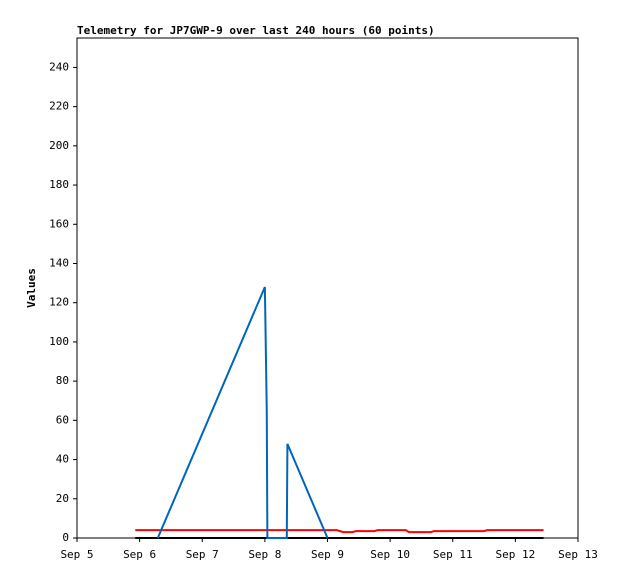 The height and width of the screenshot is (579, 618). Describe the element at coordinates (327, 554) in the screenshot. I see `x-tick-label: Sep 9` at that location.